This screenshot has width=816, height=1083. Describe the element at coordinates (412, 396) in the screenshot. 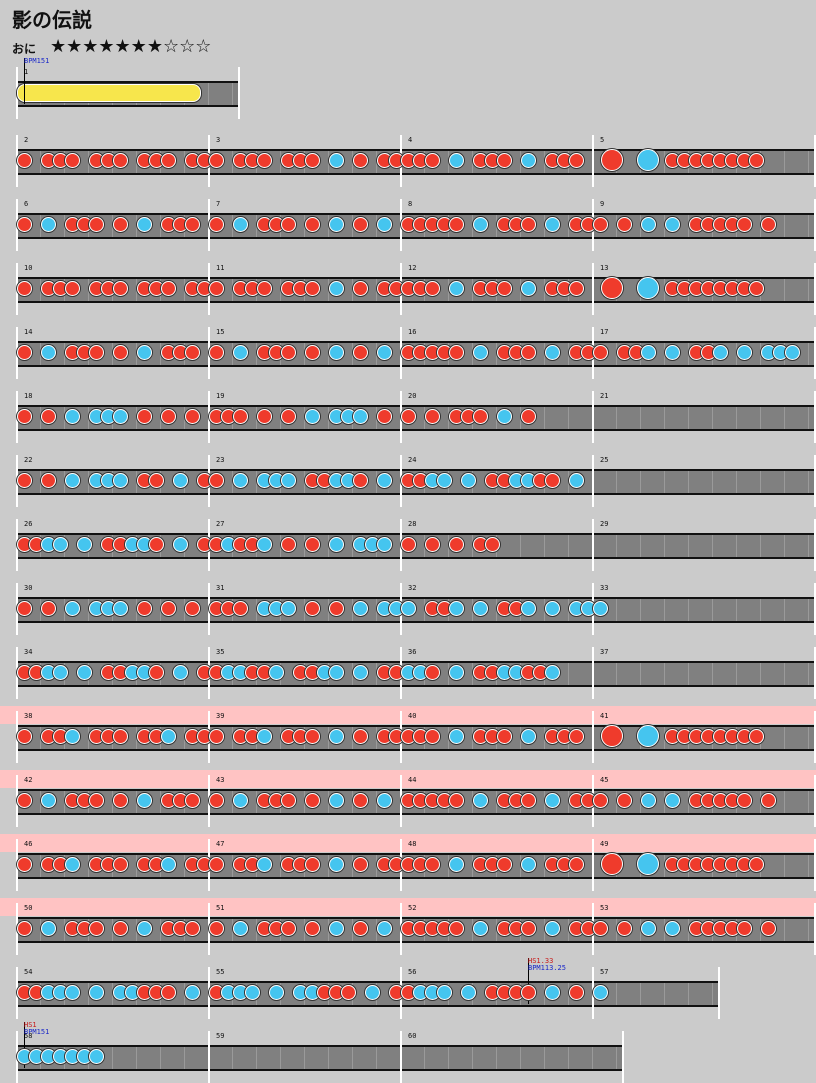

I see `measure-number: 20` at that location.